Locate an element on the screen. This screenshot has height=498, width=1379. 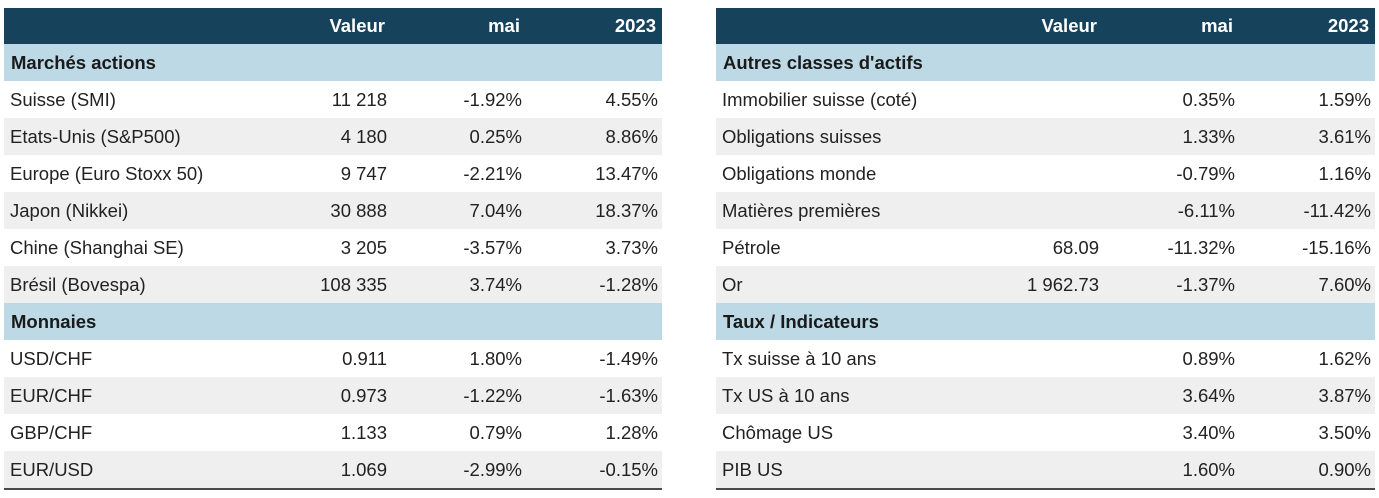
section-header-row: Taux / Indicateurs is located at coordinates (1045, 321).